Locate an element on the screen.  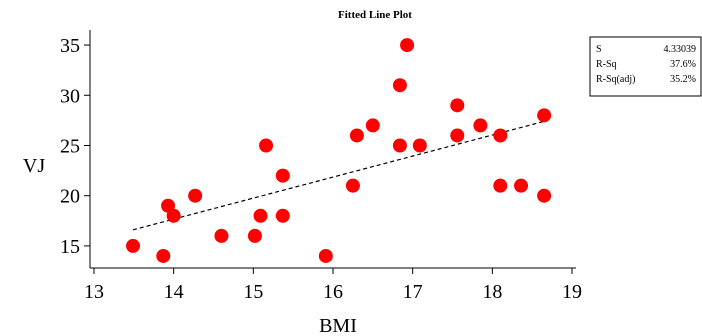
stats-value: 37.6% is located at coordinates (683, 64).